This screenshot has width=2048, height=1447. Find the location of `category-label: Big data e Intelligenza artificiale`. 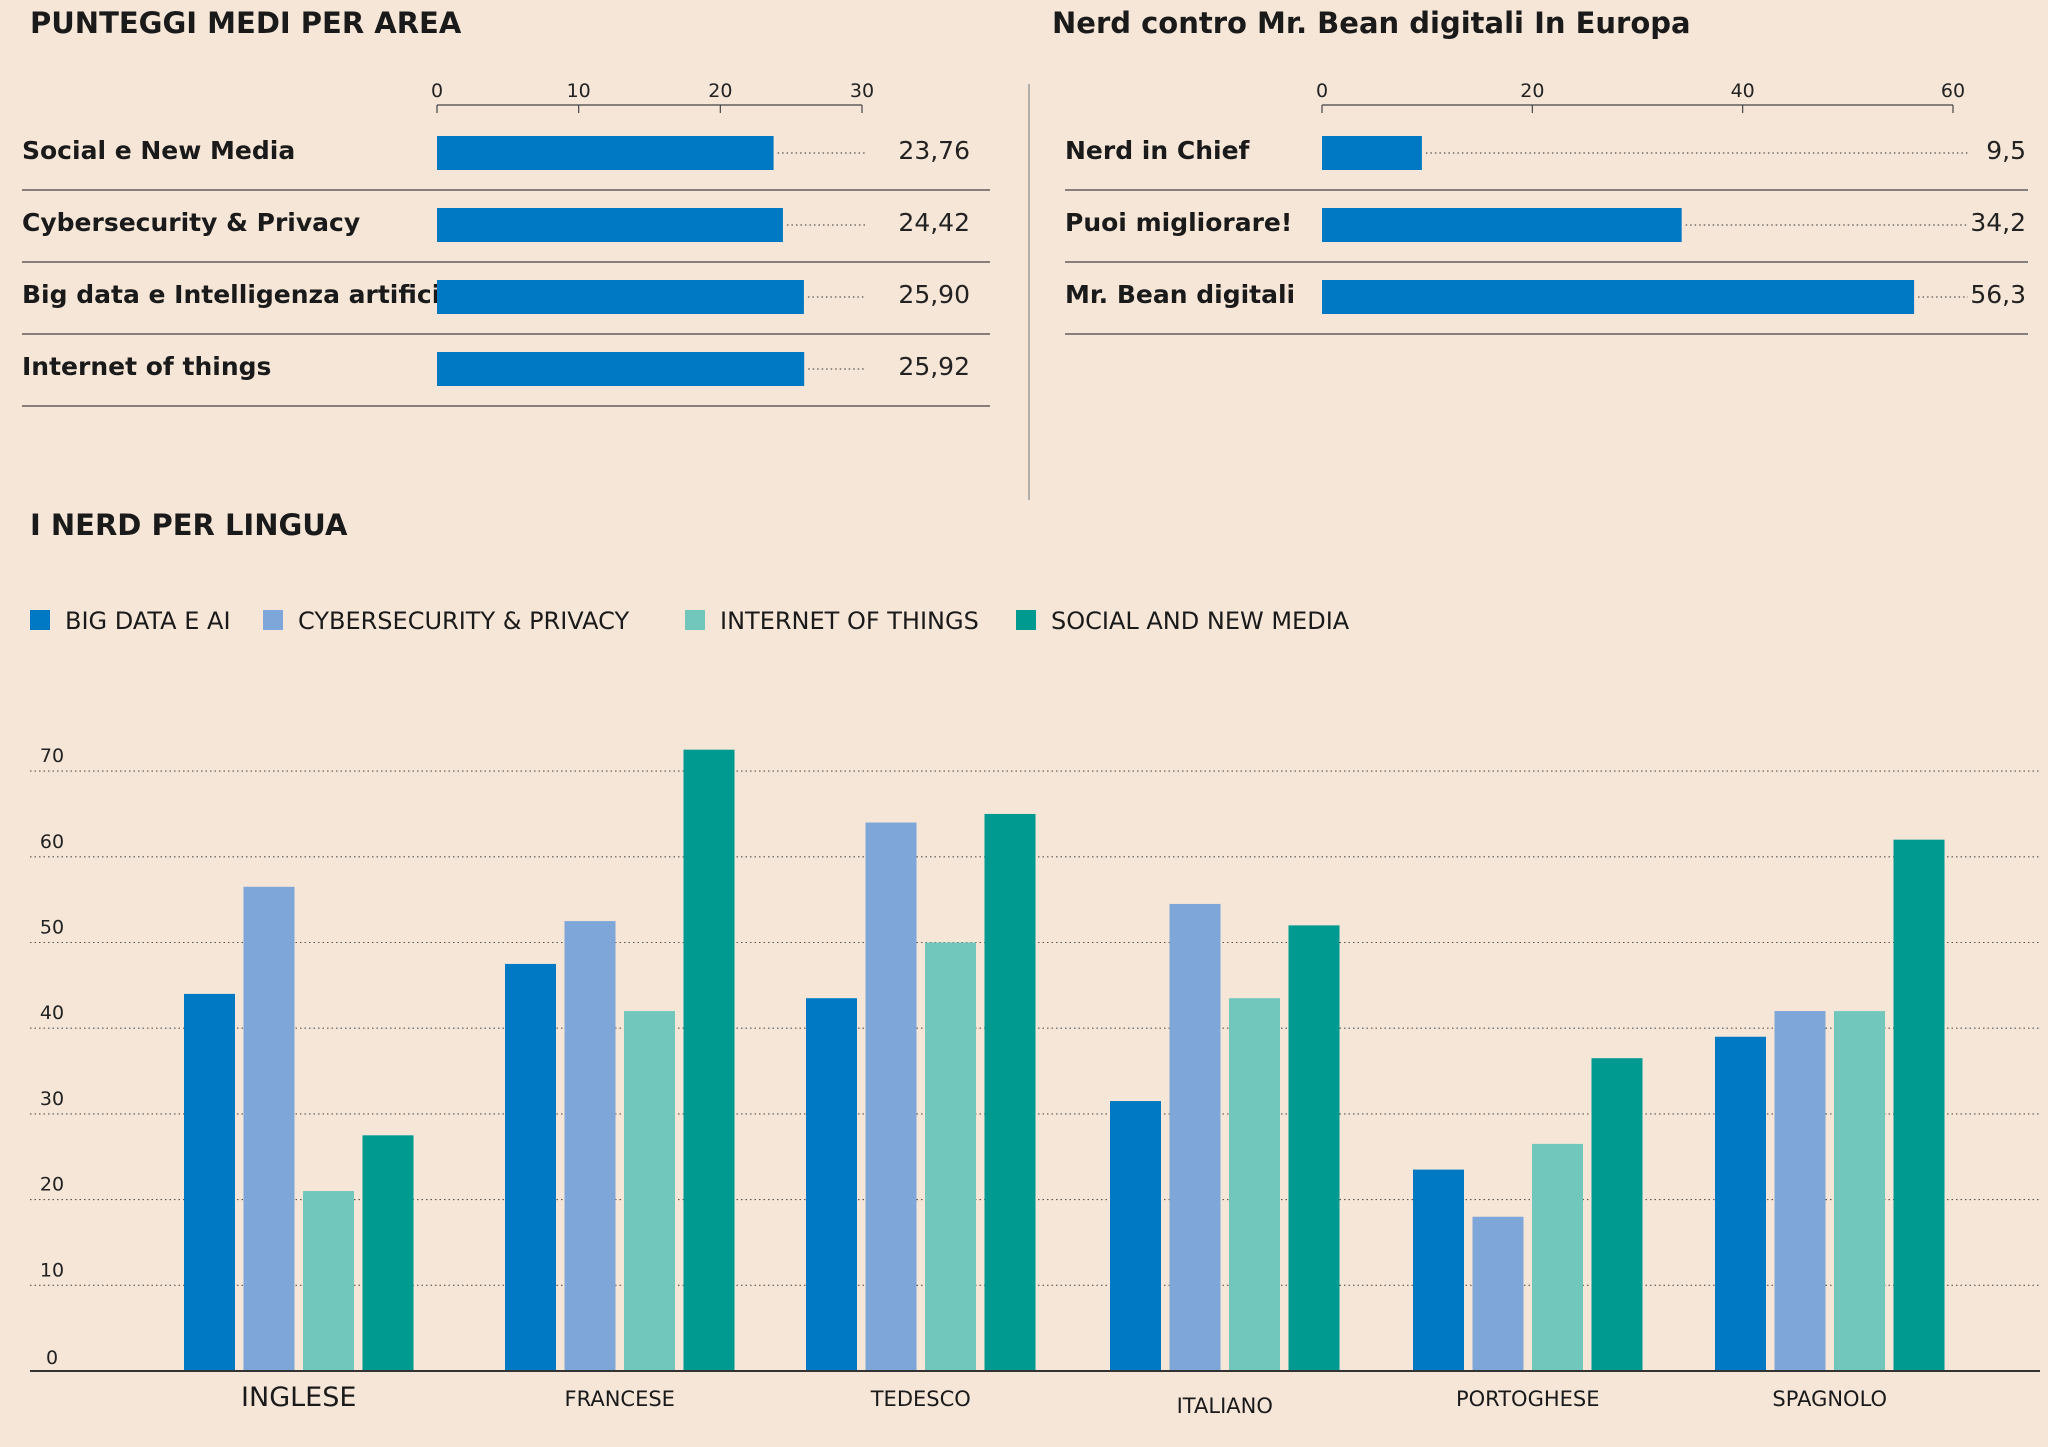

category-label: Big data e Intelligenza artificiale is located at coordinates (252, 294).